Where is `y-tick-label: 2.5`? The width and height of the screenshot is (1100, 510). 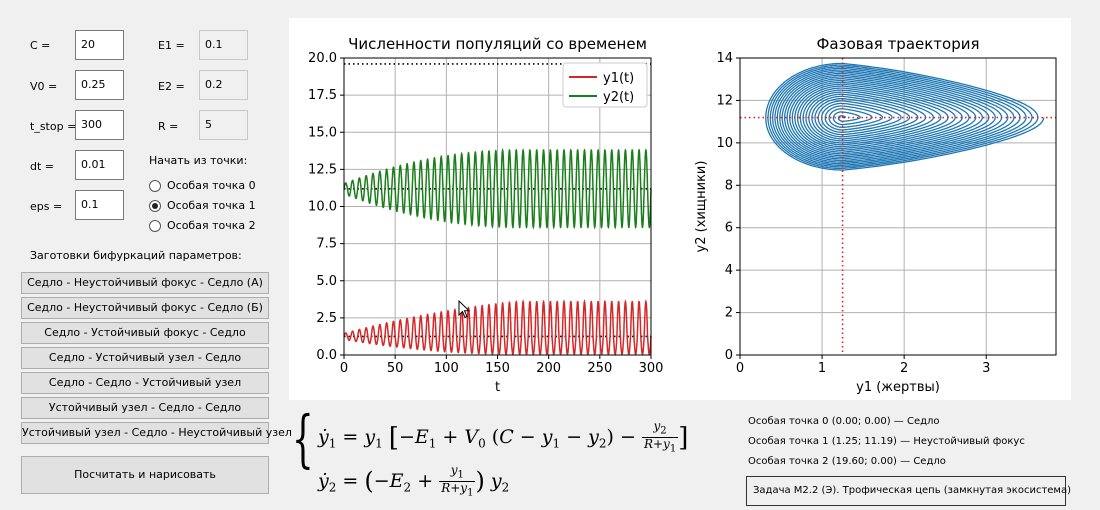 y-tick-label: 2.5 is located at coordinates (326, 318).